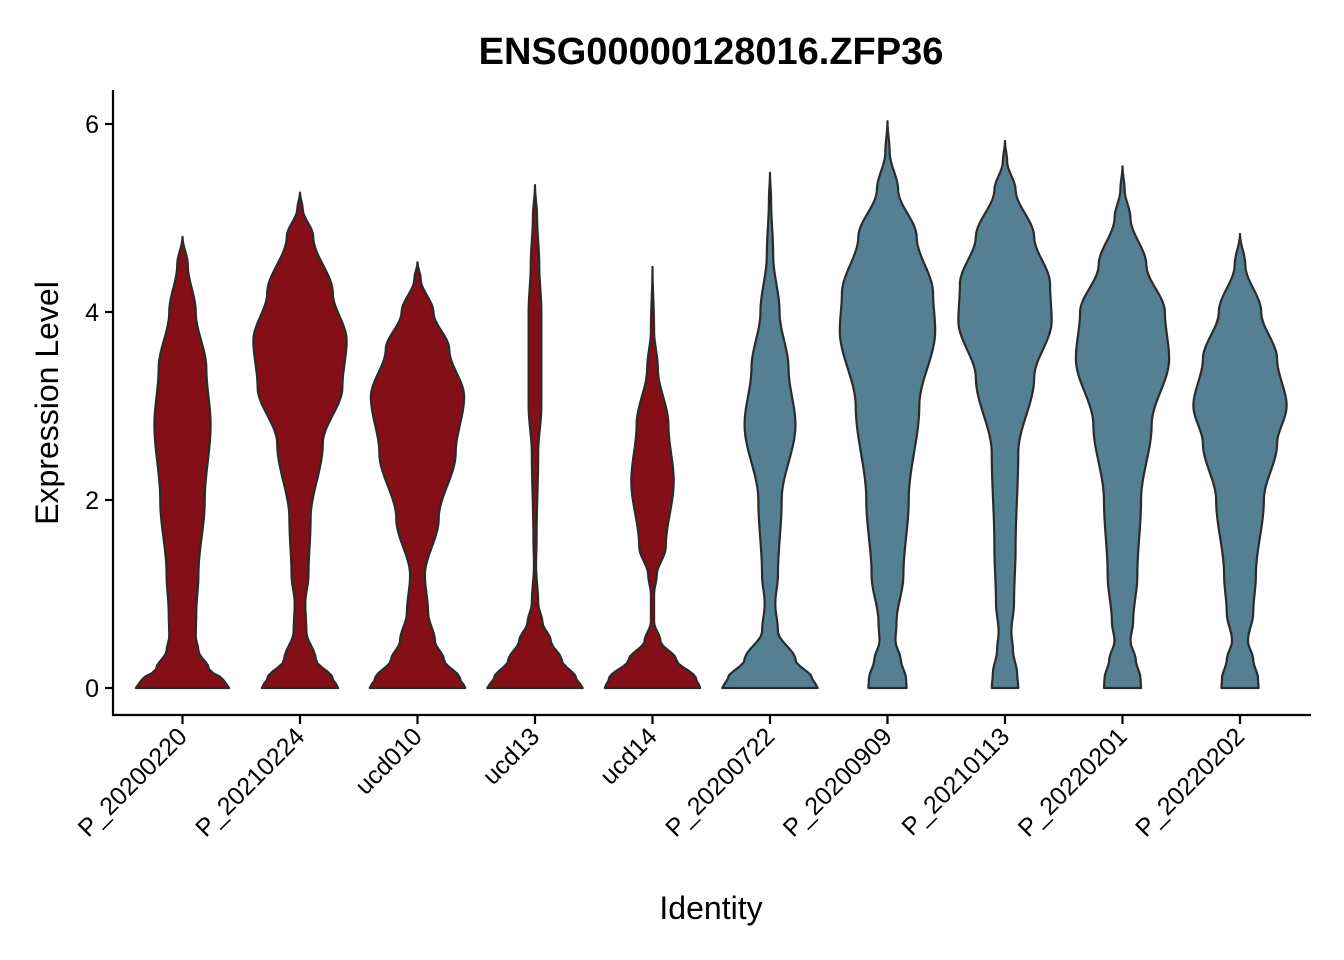 Image resolution: width=1344 pixels, height=960 pixels. I want to click on x-tick-label: P_20200722, so click(720, 782).